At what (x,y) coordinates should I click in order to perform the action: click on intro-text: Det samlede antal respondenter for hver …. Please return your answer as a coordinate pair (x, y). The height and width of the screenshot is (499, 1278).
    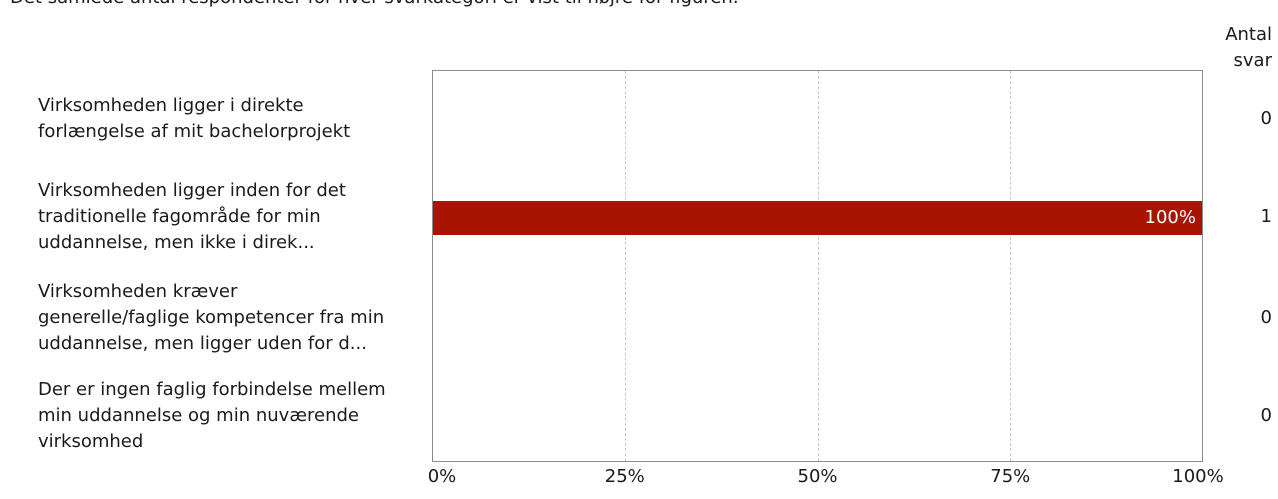
    Looking at the image, I should click on (374, 4).